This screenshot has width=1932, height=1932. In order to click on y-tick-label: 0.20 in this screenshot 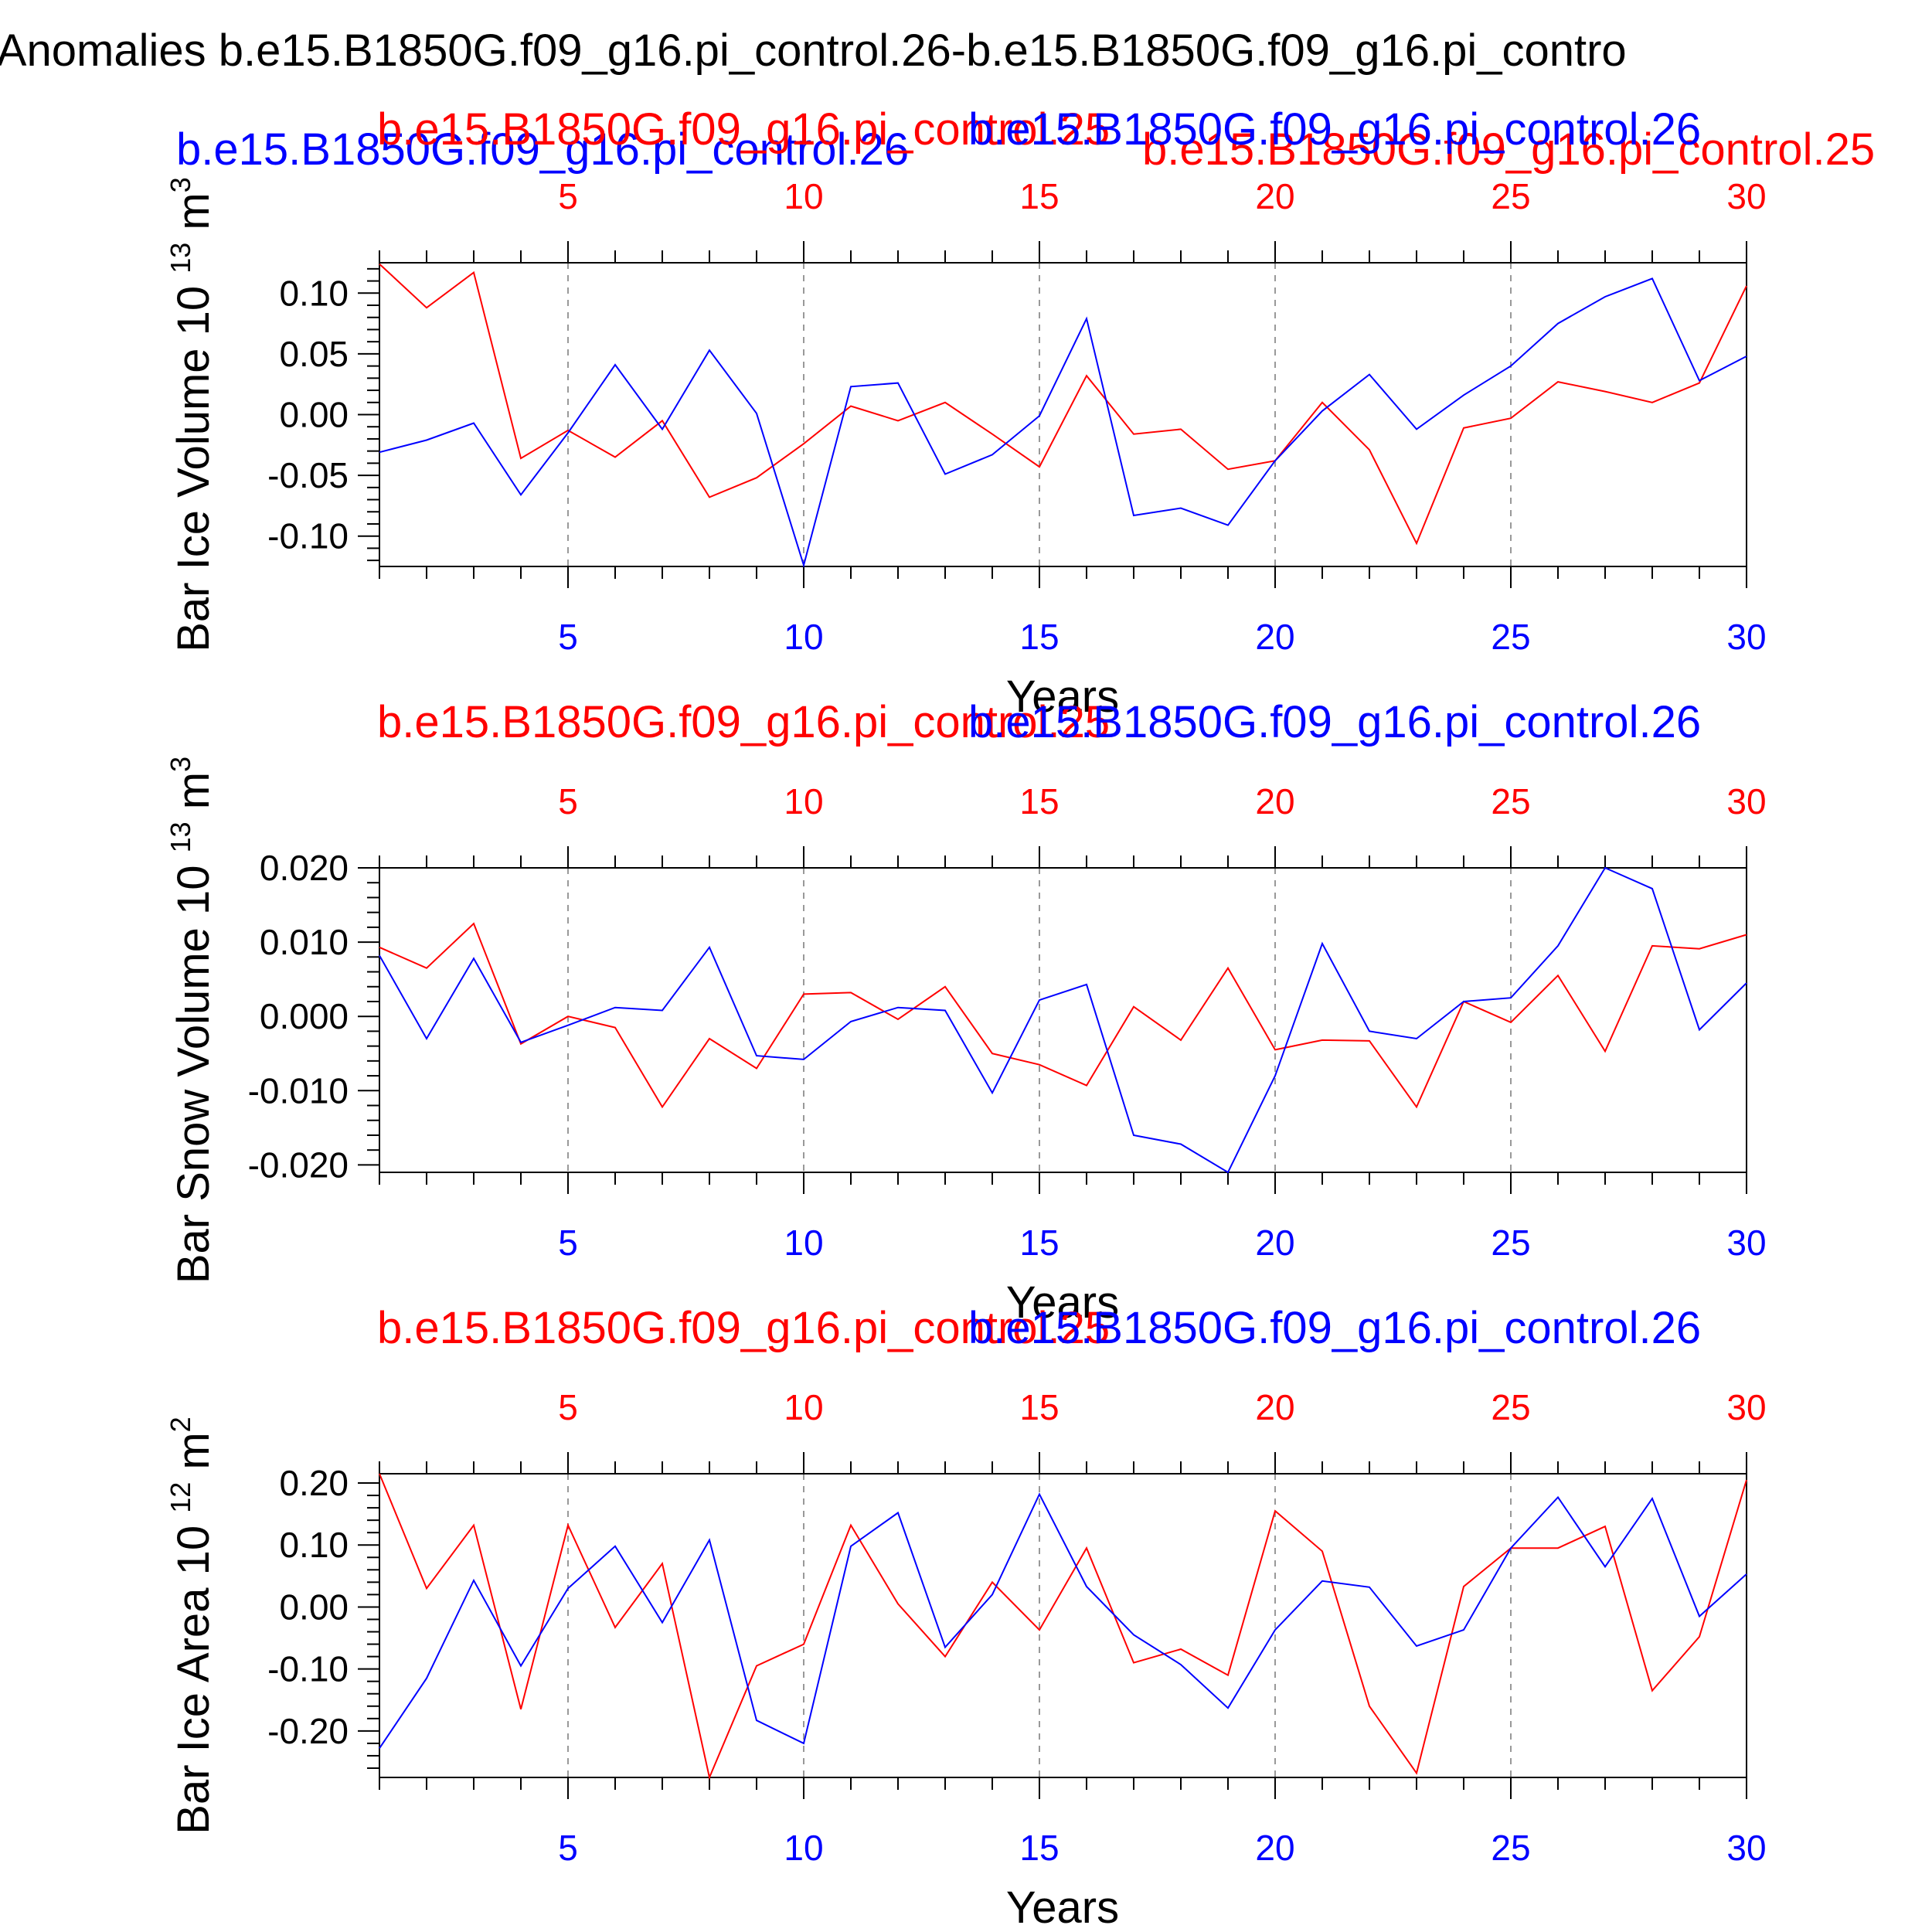, I will do `click(314, 1483)`.